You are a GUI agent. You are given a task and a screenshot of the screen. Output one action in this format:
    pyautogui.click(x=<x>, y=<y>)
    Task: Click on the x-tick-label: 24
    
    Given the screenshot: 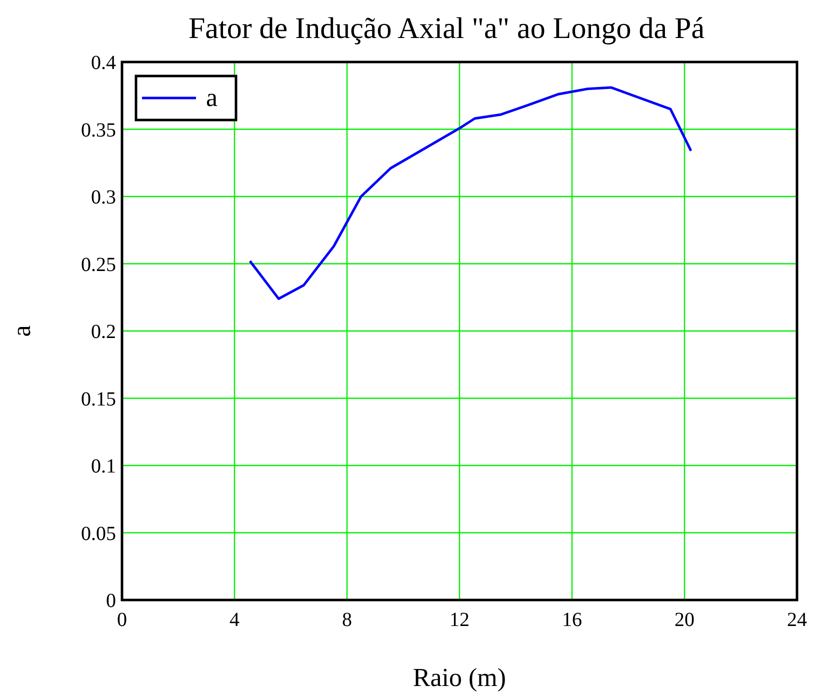 What is the action you would take?
    pyautogui.click(x=797, y=620)
    